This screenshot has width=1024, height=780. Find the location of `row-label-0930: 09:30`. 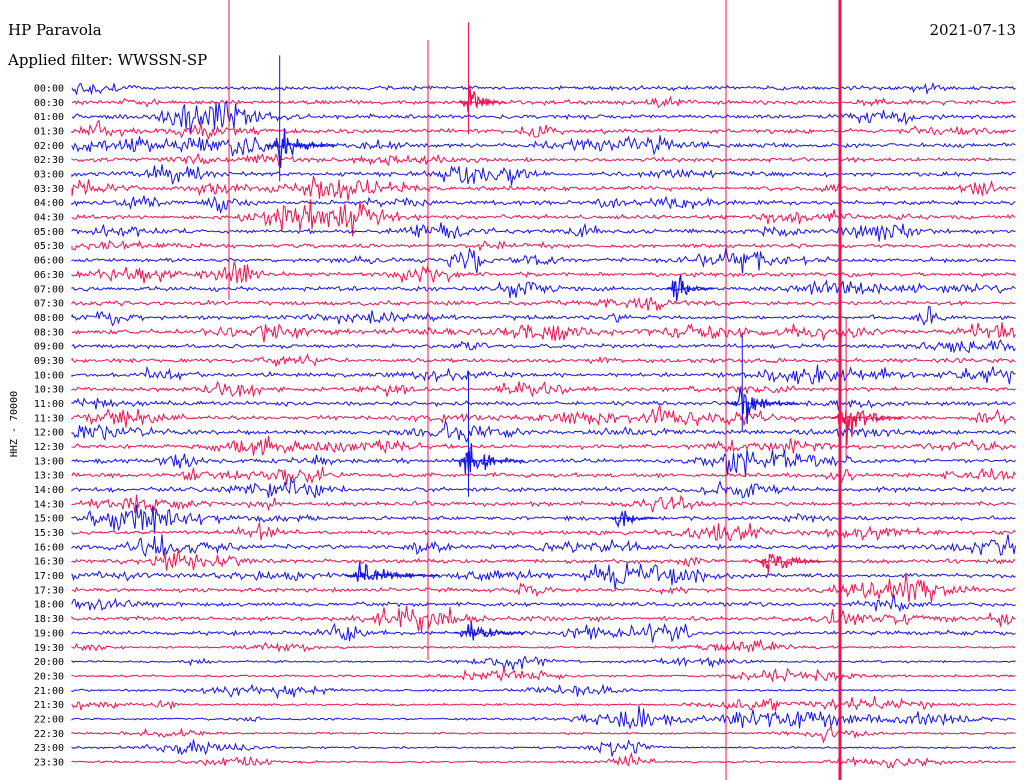

row-label-0930: 09:30 is located at coordinates (49, 361).